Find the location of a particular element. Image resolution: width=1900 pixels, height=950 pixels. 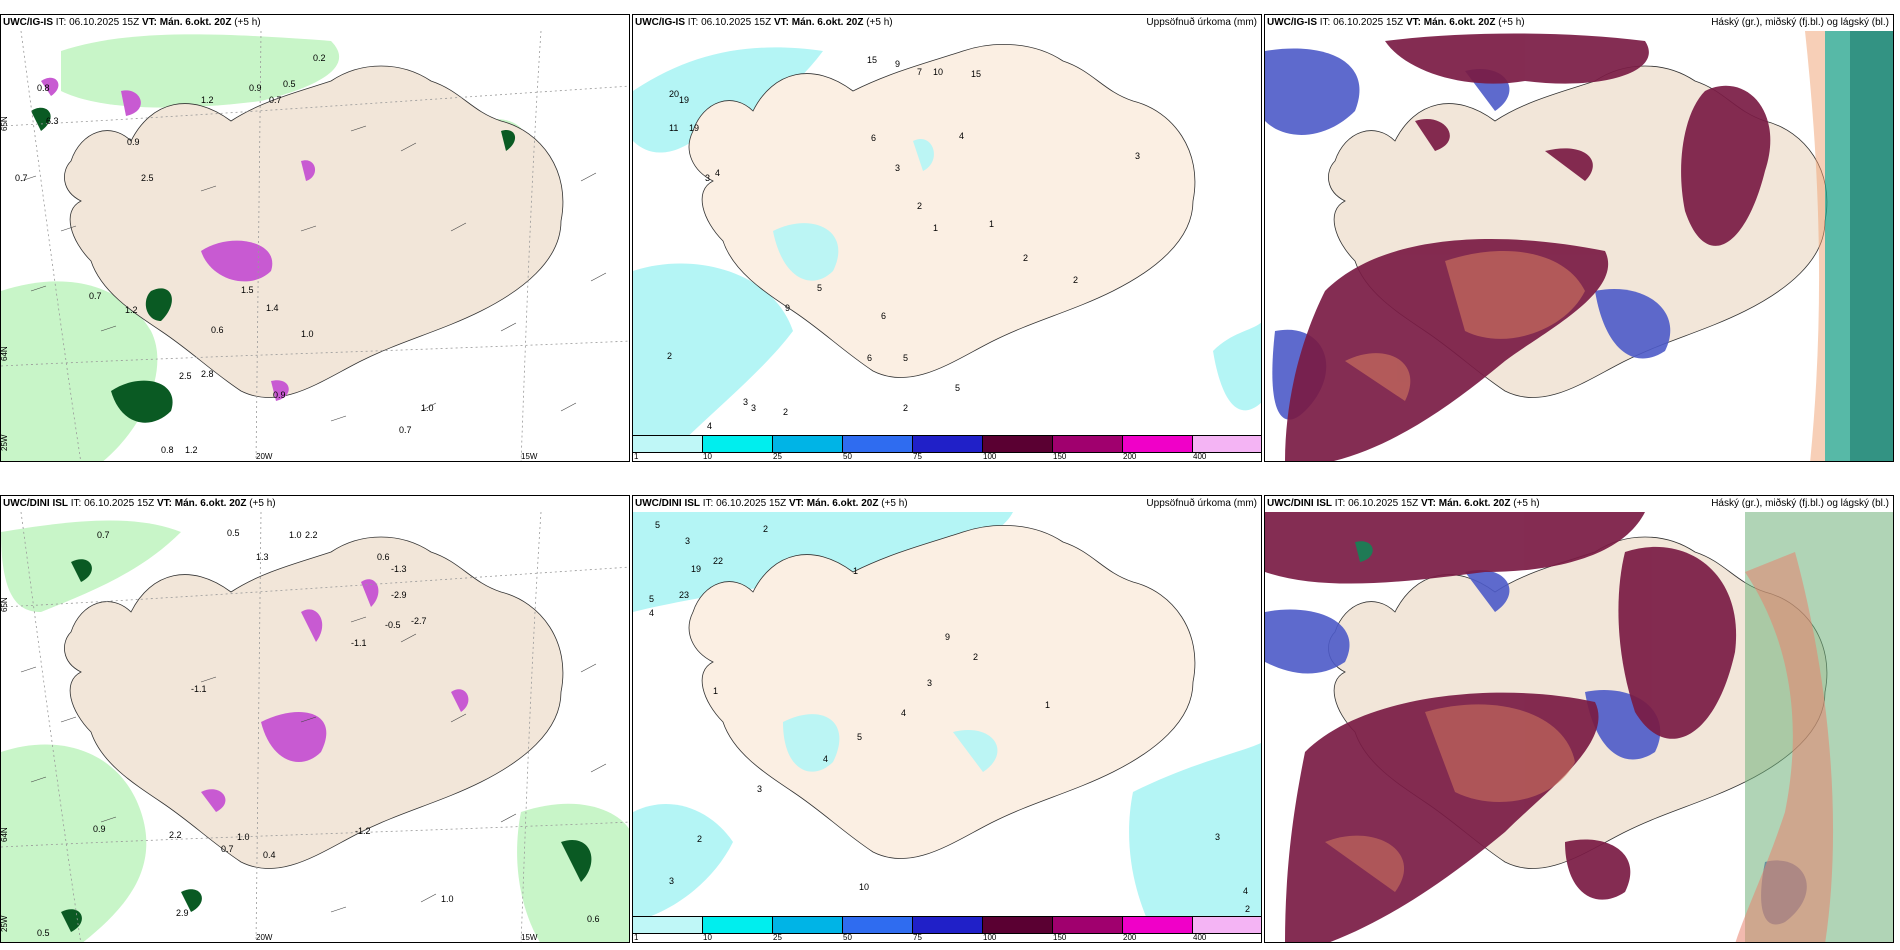

value-label: -1.2 is located at coordinates (363, 831).